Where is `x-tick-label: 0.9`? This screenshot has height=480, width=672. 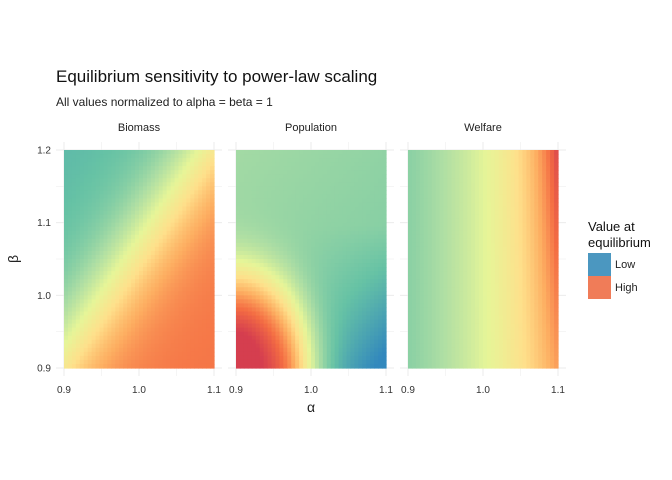
x-tick-label: 0.9 is located at coordinates (64, 390).